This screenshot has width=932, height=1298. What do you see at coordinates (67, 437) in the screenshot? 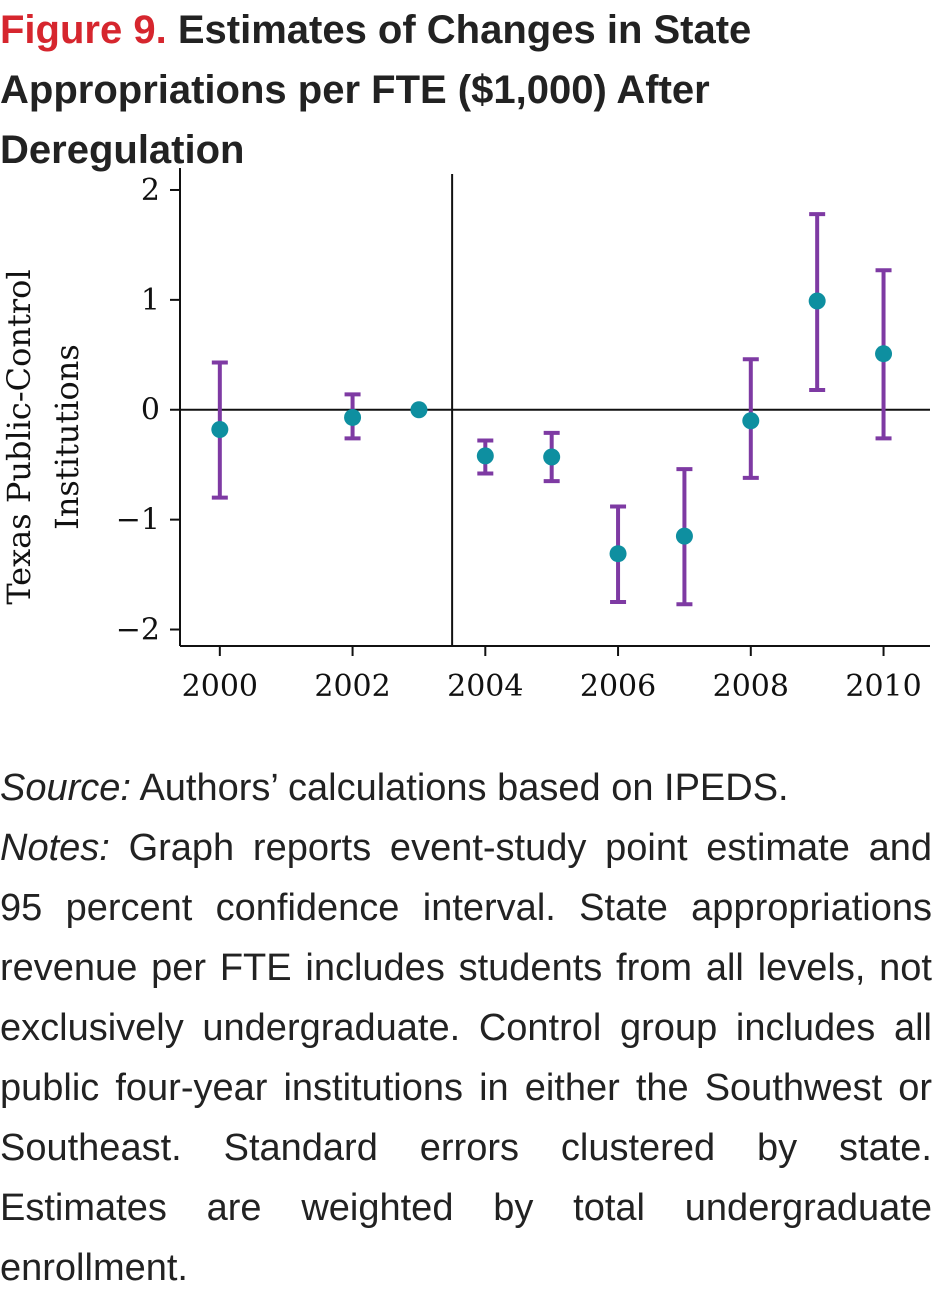
I see `y-axis-label-line: Institutions` at bounding box center [67, 437].